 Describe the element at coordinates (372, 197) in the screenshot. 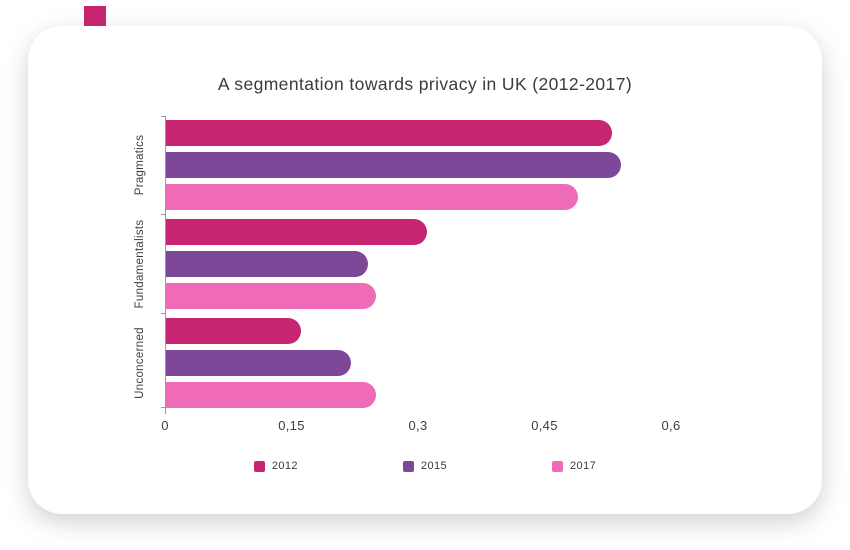

I see `bar-2017-pragmatics` at that location.